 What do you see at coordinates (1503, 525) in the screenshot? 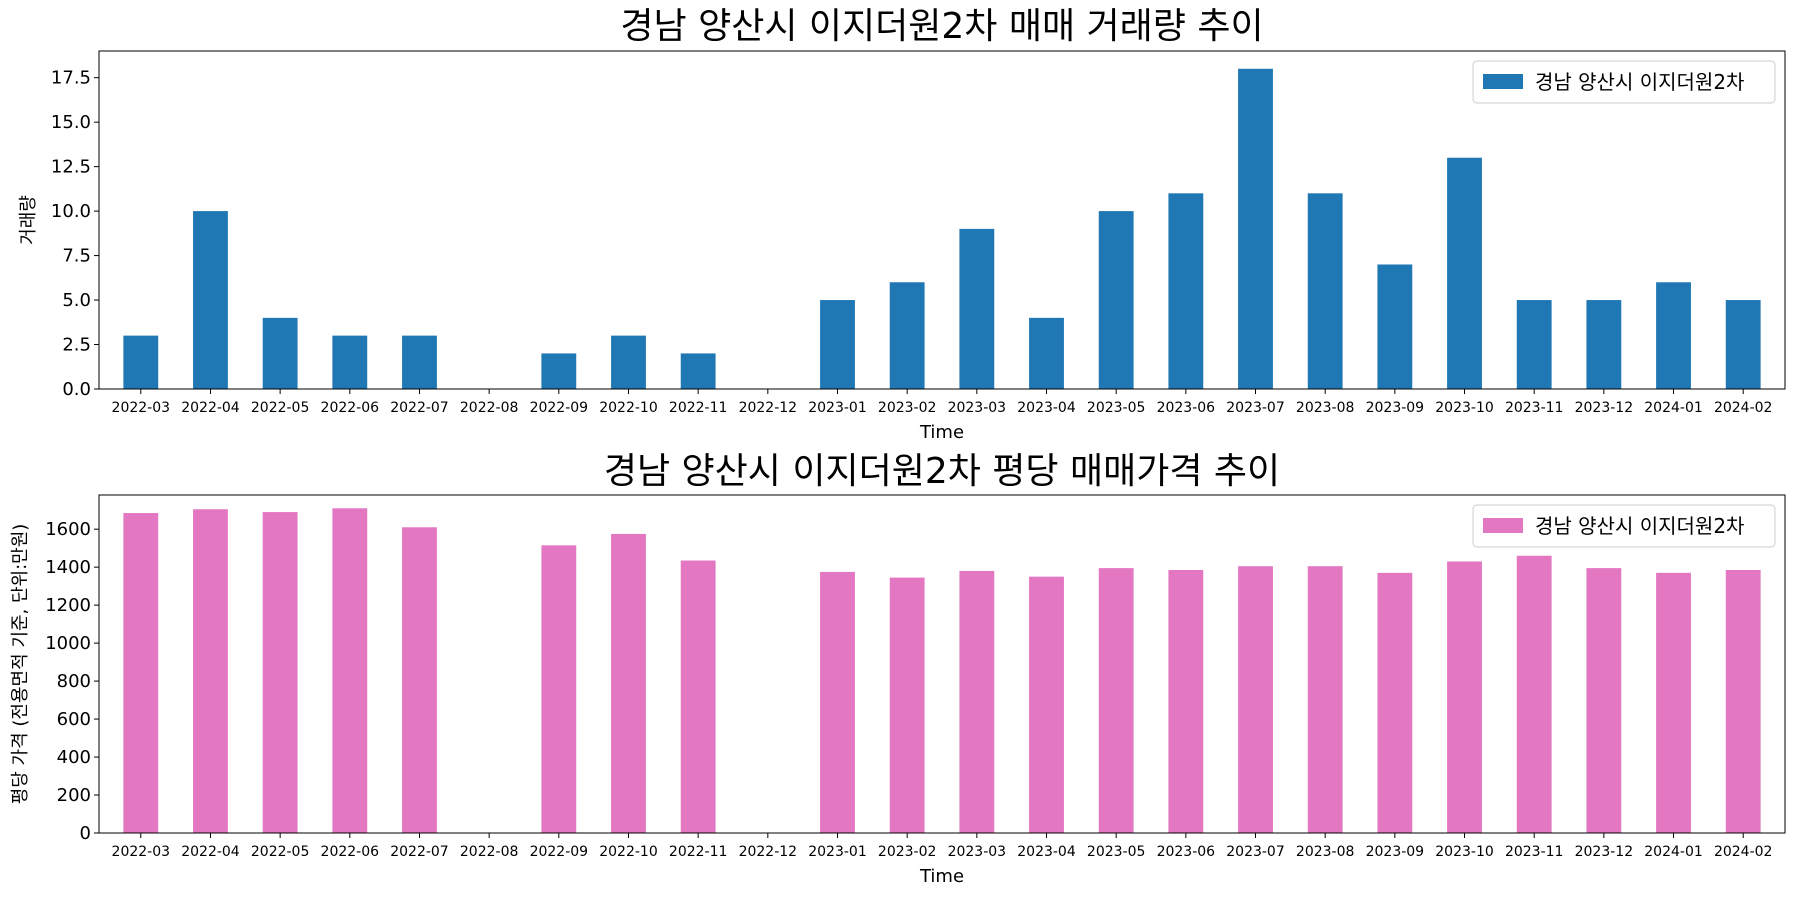
I see `legend-swatch` at bounding box center [1503, 525].